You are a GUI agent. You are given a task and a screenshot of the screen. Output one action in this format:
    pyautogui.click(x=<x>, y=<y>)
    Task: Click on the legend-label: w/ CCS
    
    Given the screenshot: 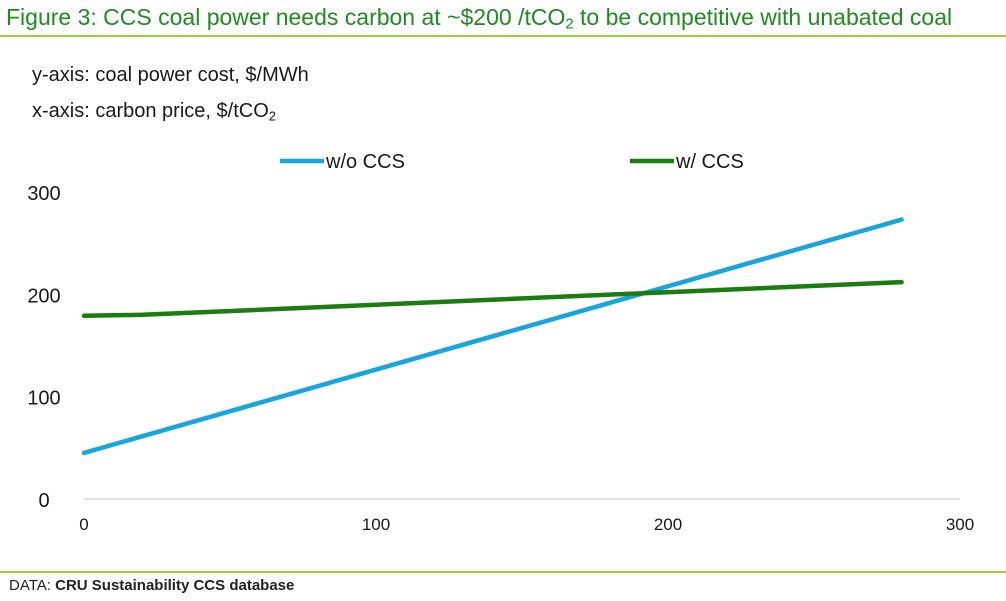 What is the action you would take?
    pyautogui.click(x=709, y=162)
    